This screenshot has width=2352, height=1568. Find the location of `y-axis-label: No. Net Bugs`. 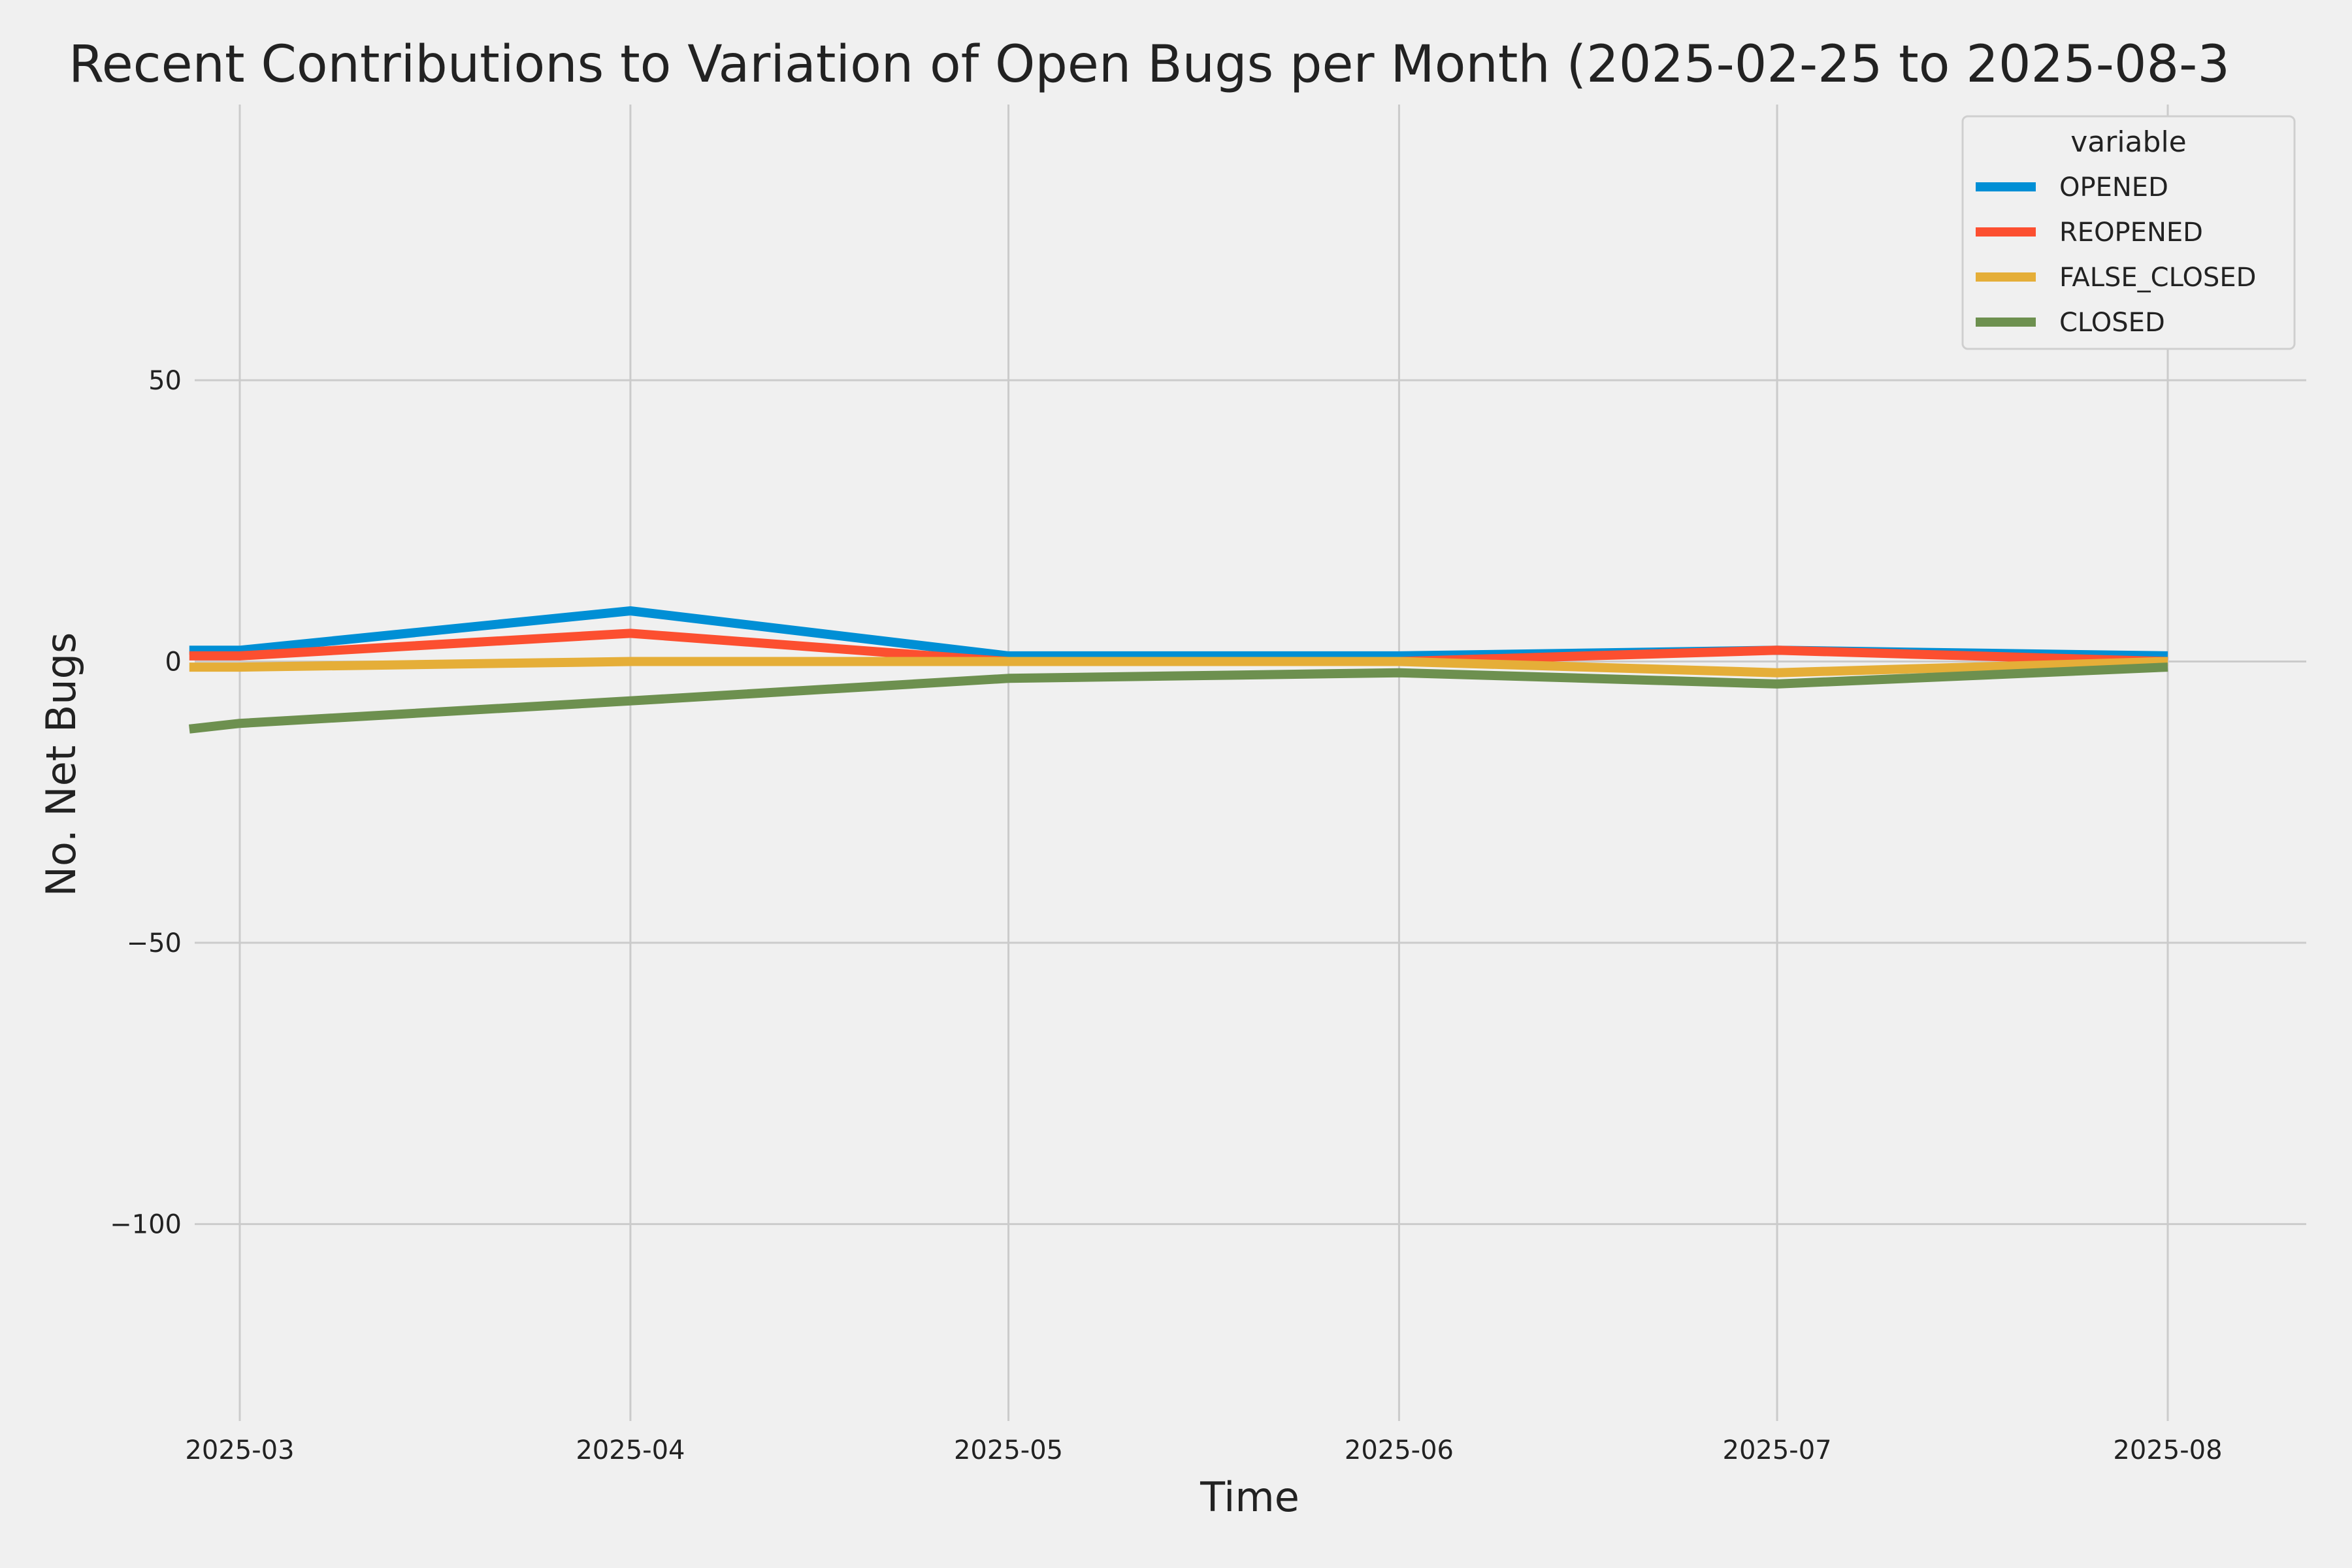

y-axis-label: No. Net Bugs is located at coordinates (61, 764).